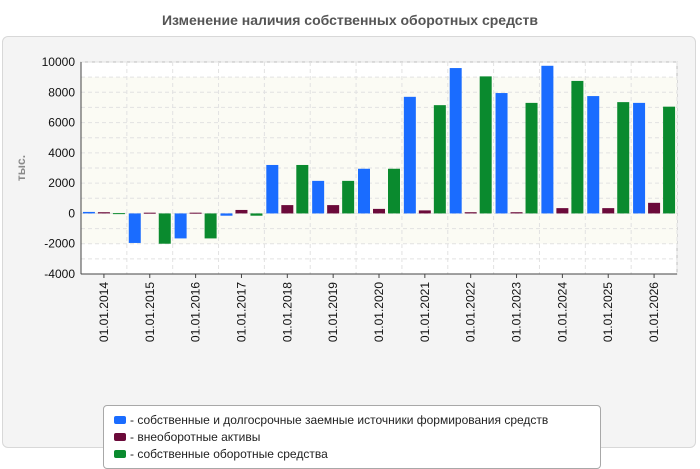 The width and height of the screenshot is (700, 469). Describe the element at coordinates (577, 147) in the screenshot. I see `bar-series-3-01.01.2024` at that location.